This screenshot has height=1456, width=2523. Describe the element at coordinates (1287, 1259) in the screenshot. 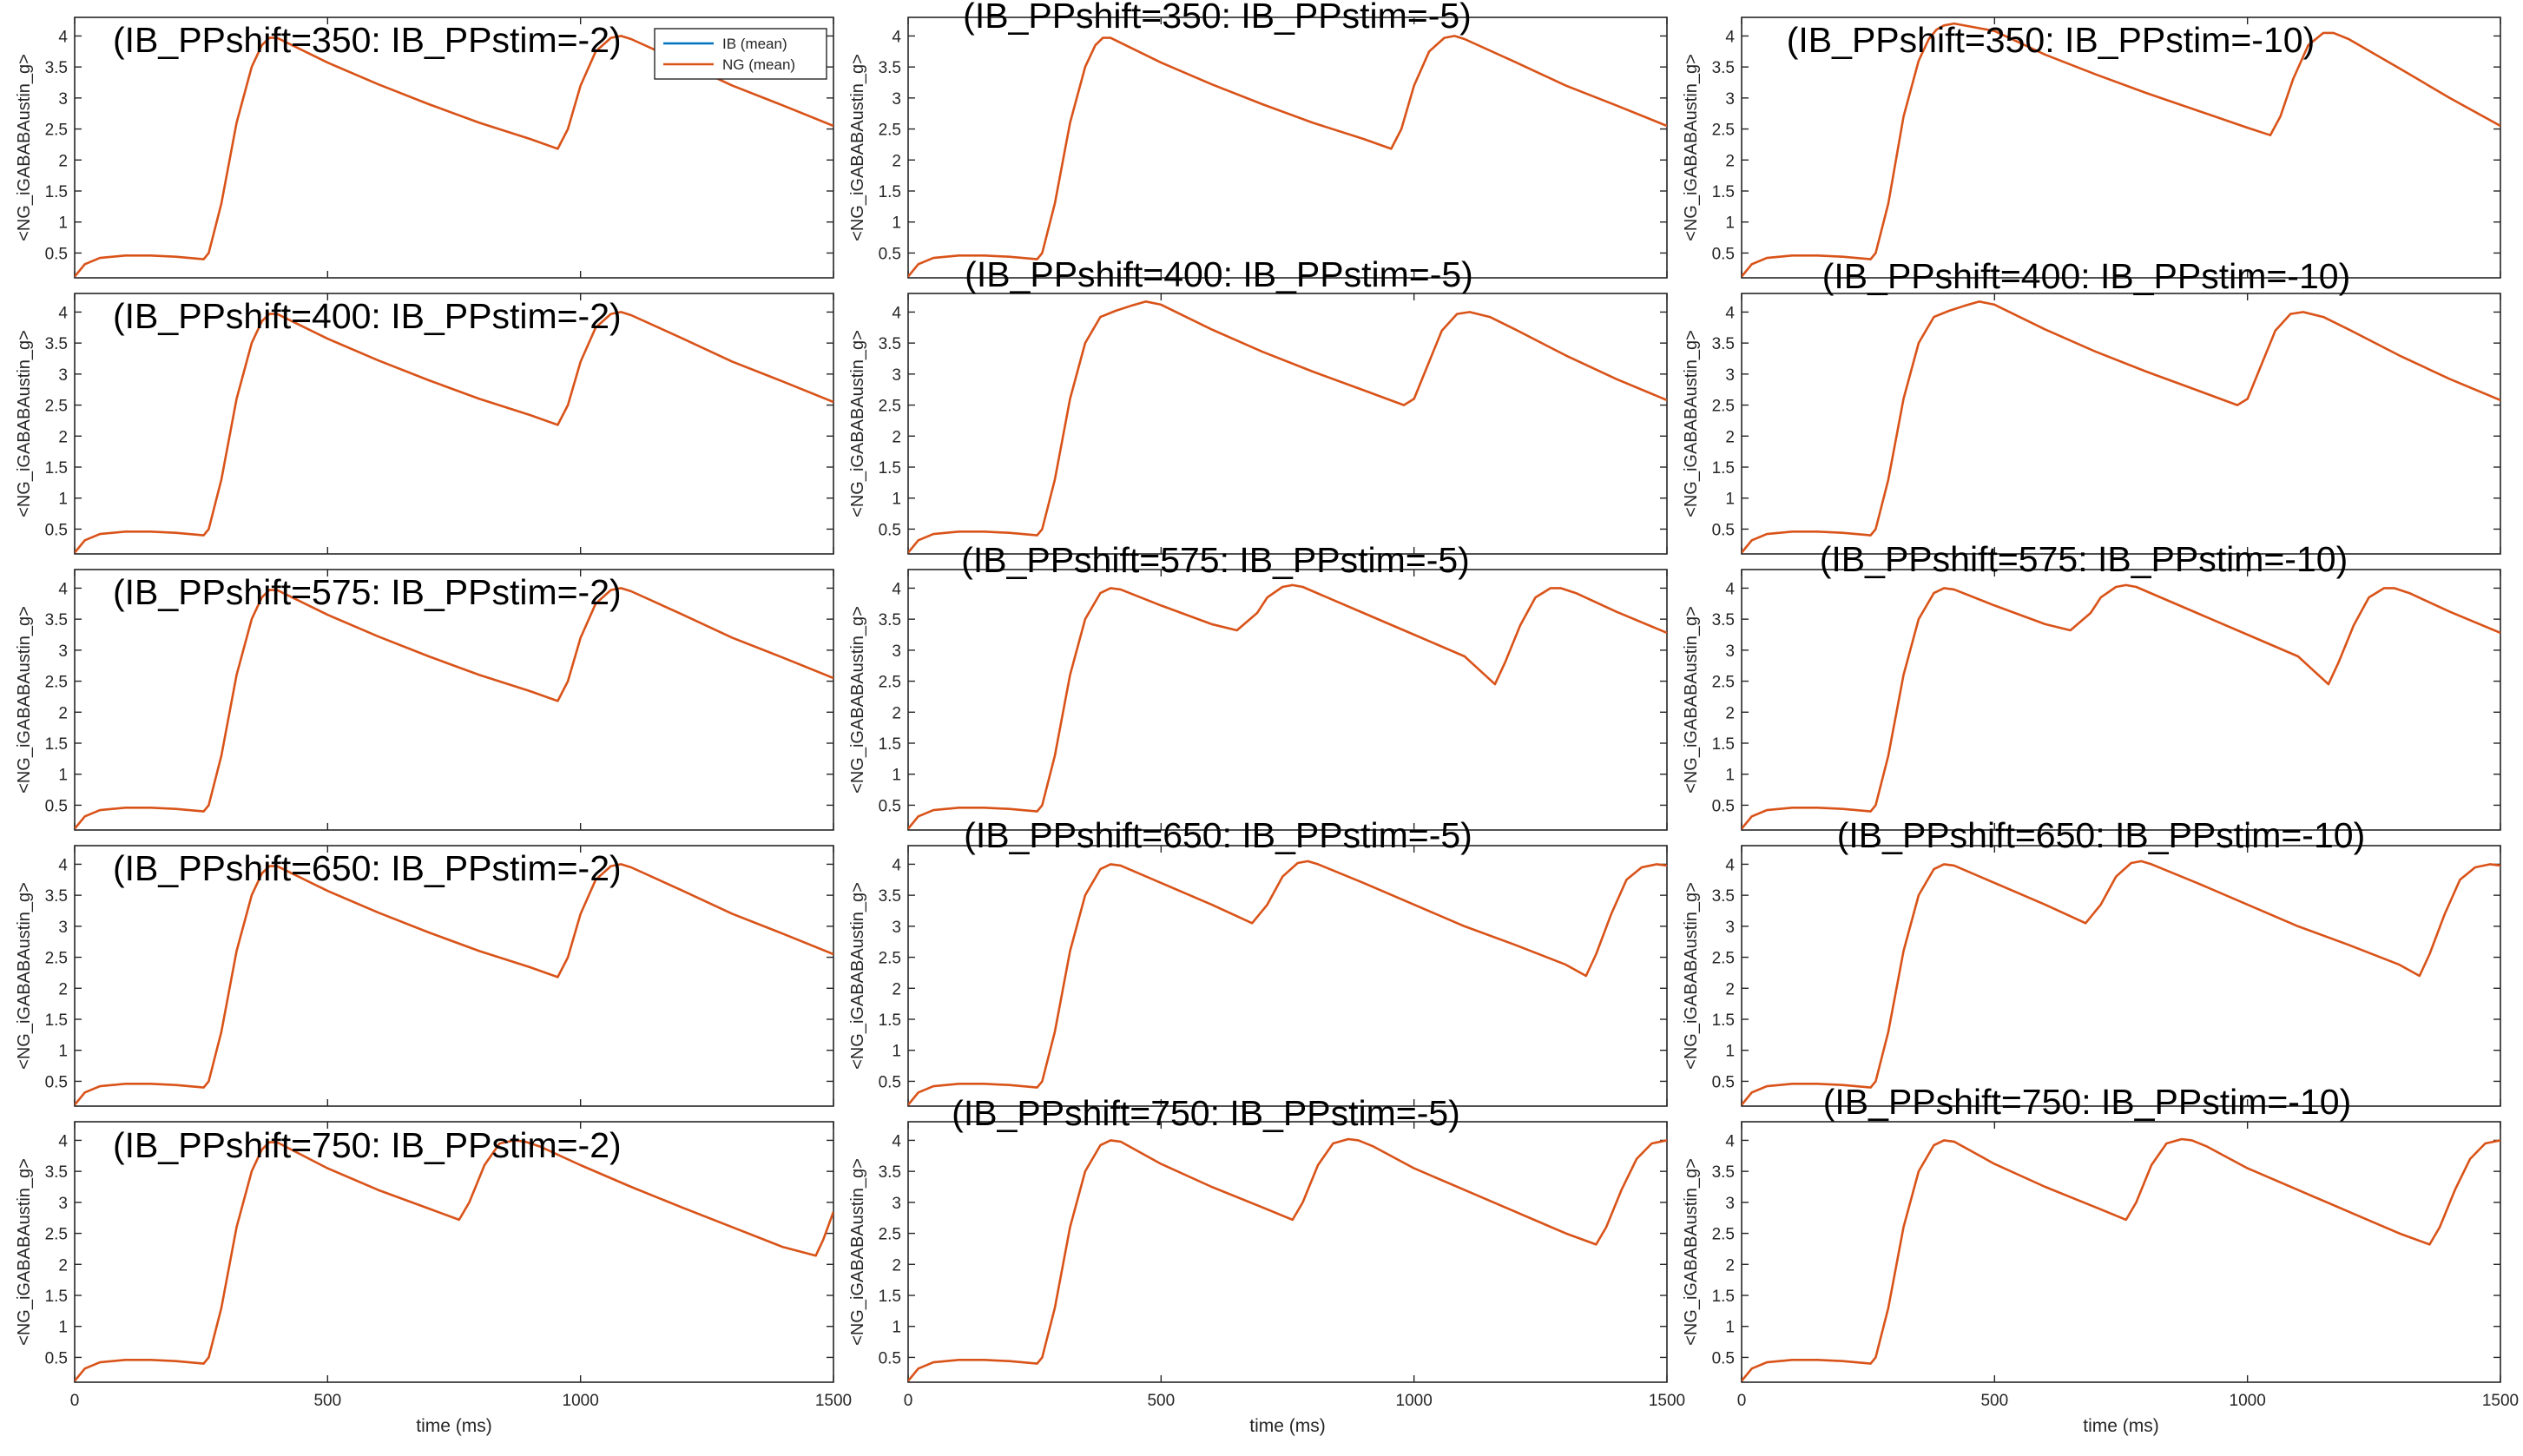

I see `panel-14-series-ng-mean-line` at that location.